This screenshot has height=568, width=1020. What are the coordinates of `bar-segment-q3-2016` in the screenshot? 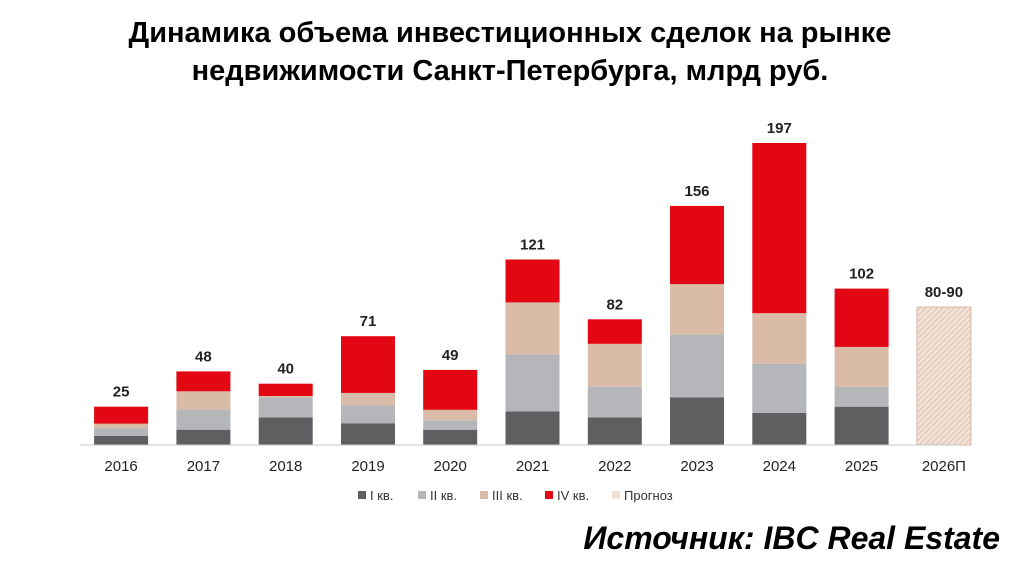 It's located at (121, 426).